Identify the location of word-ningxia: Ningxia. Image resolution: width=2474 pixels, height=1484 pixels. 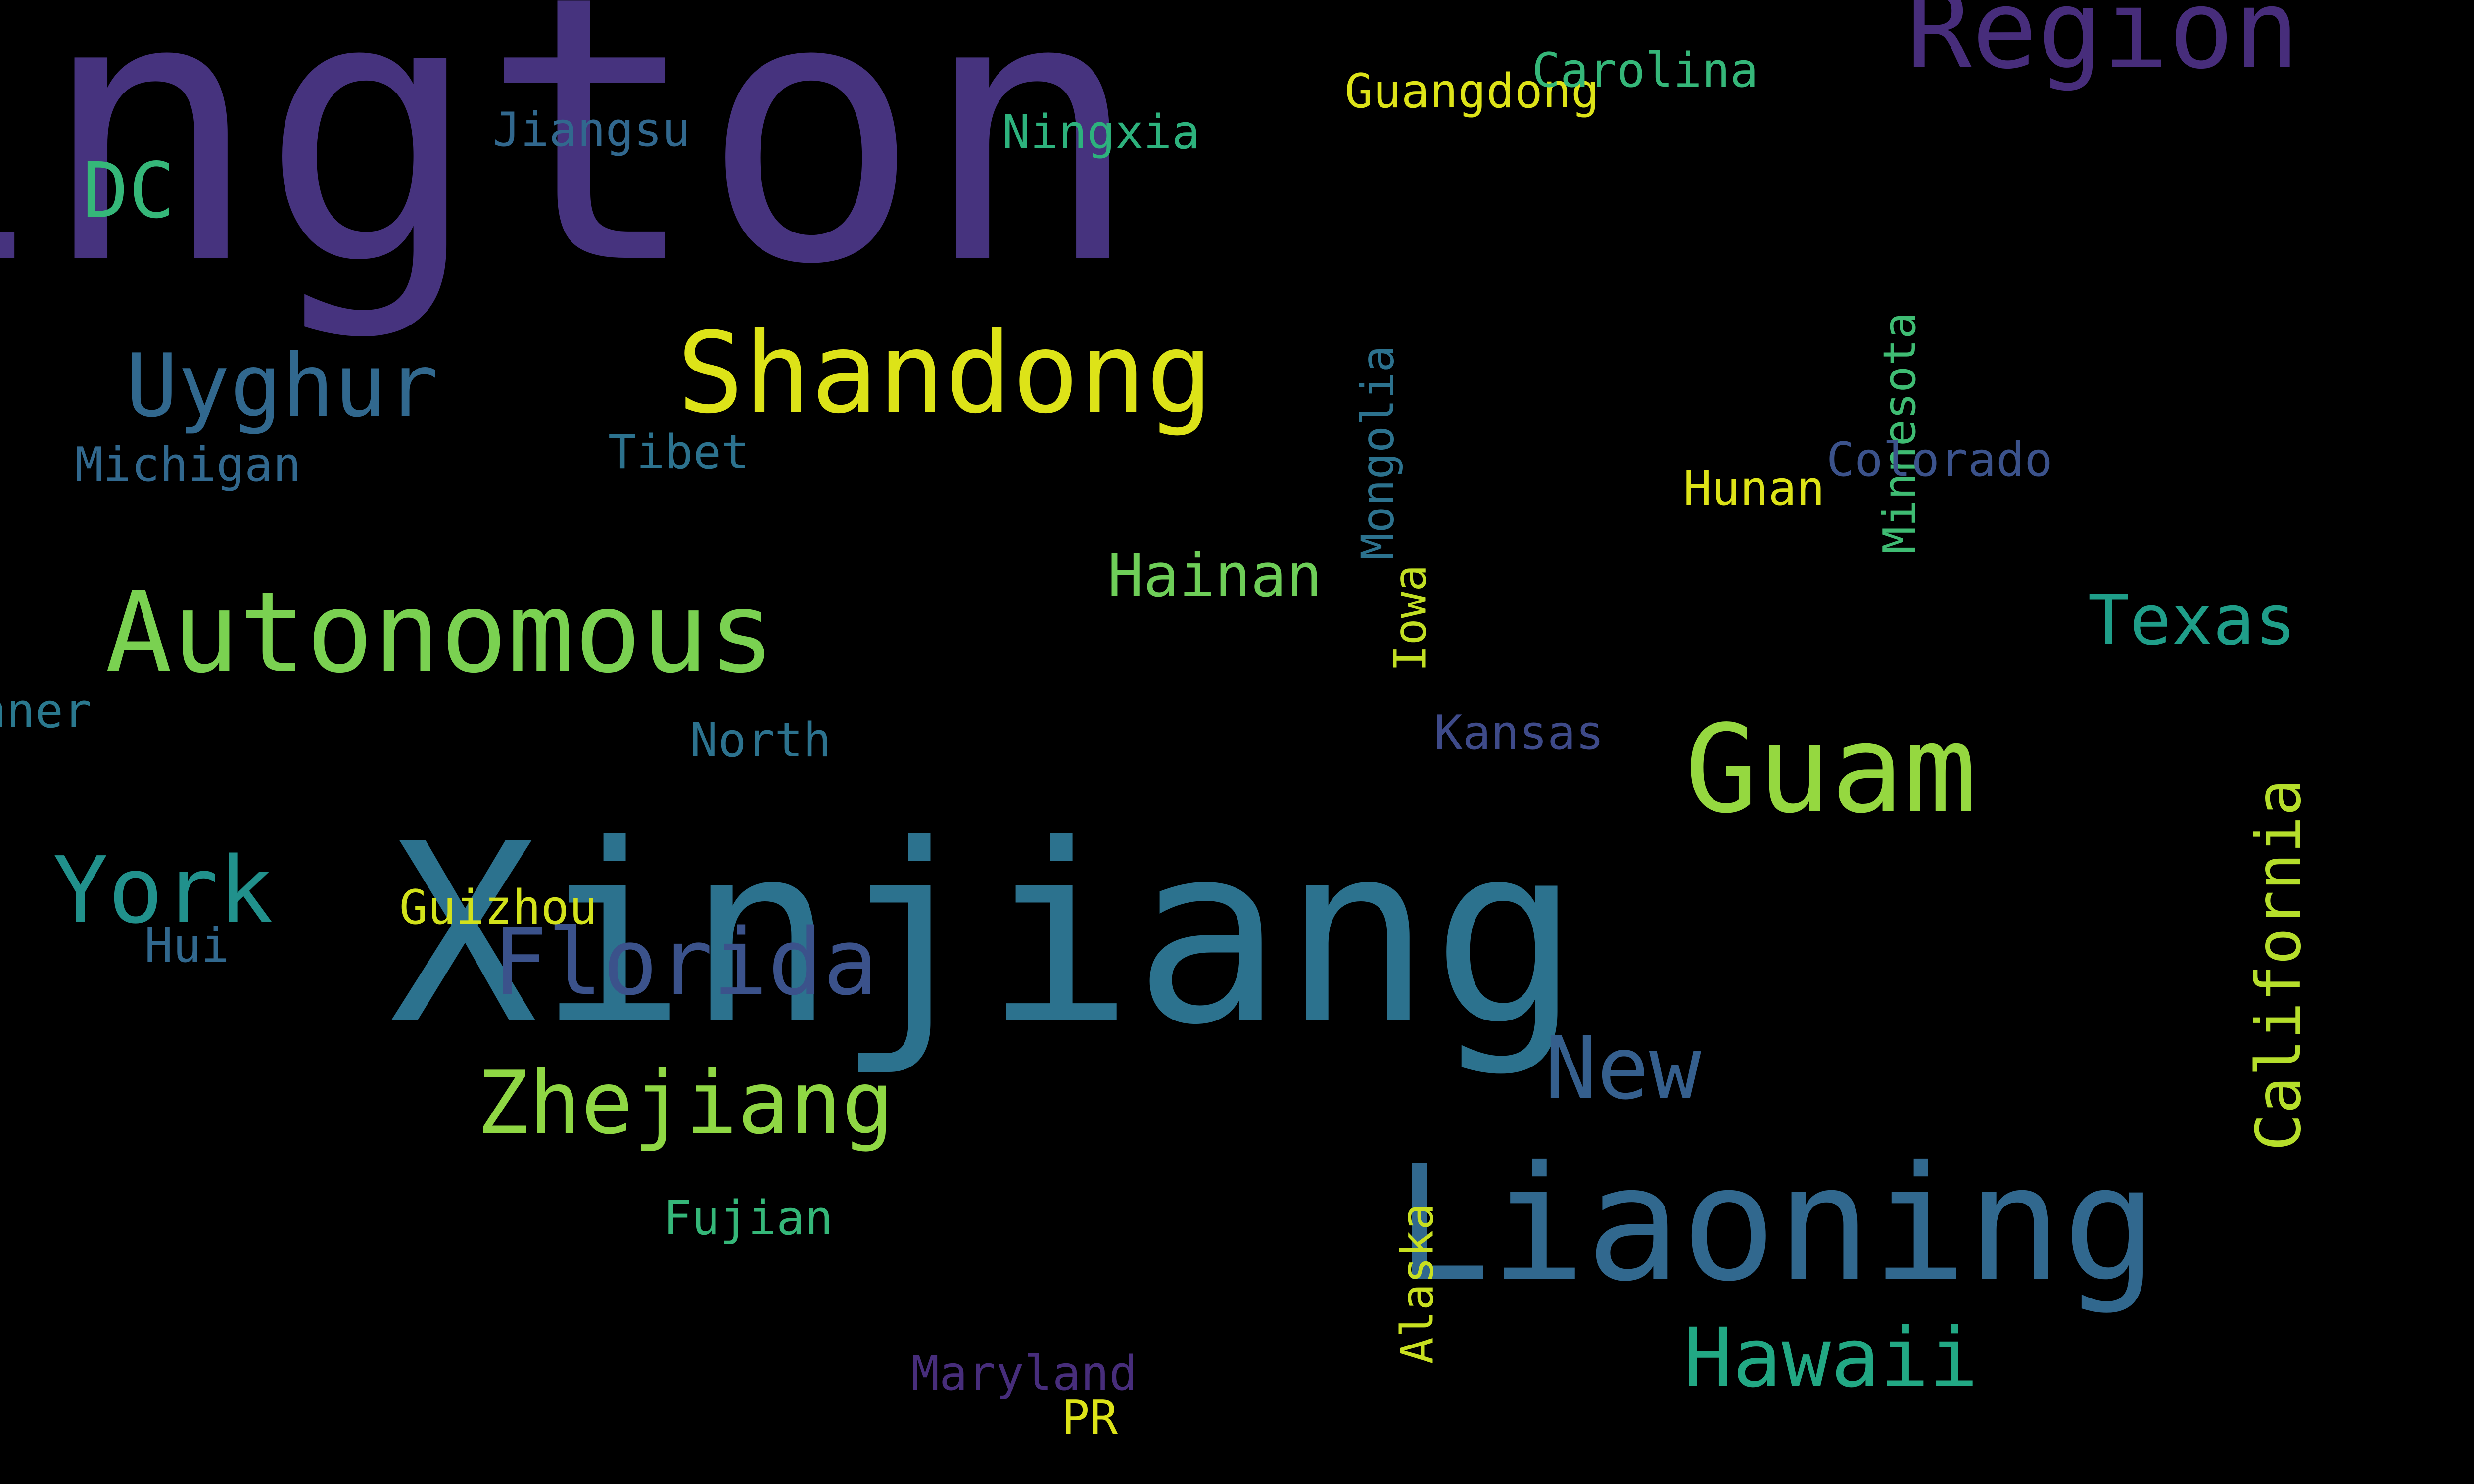
(1101, 132).